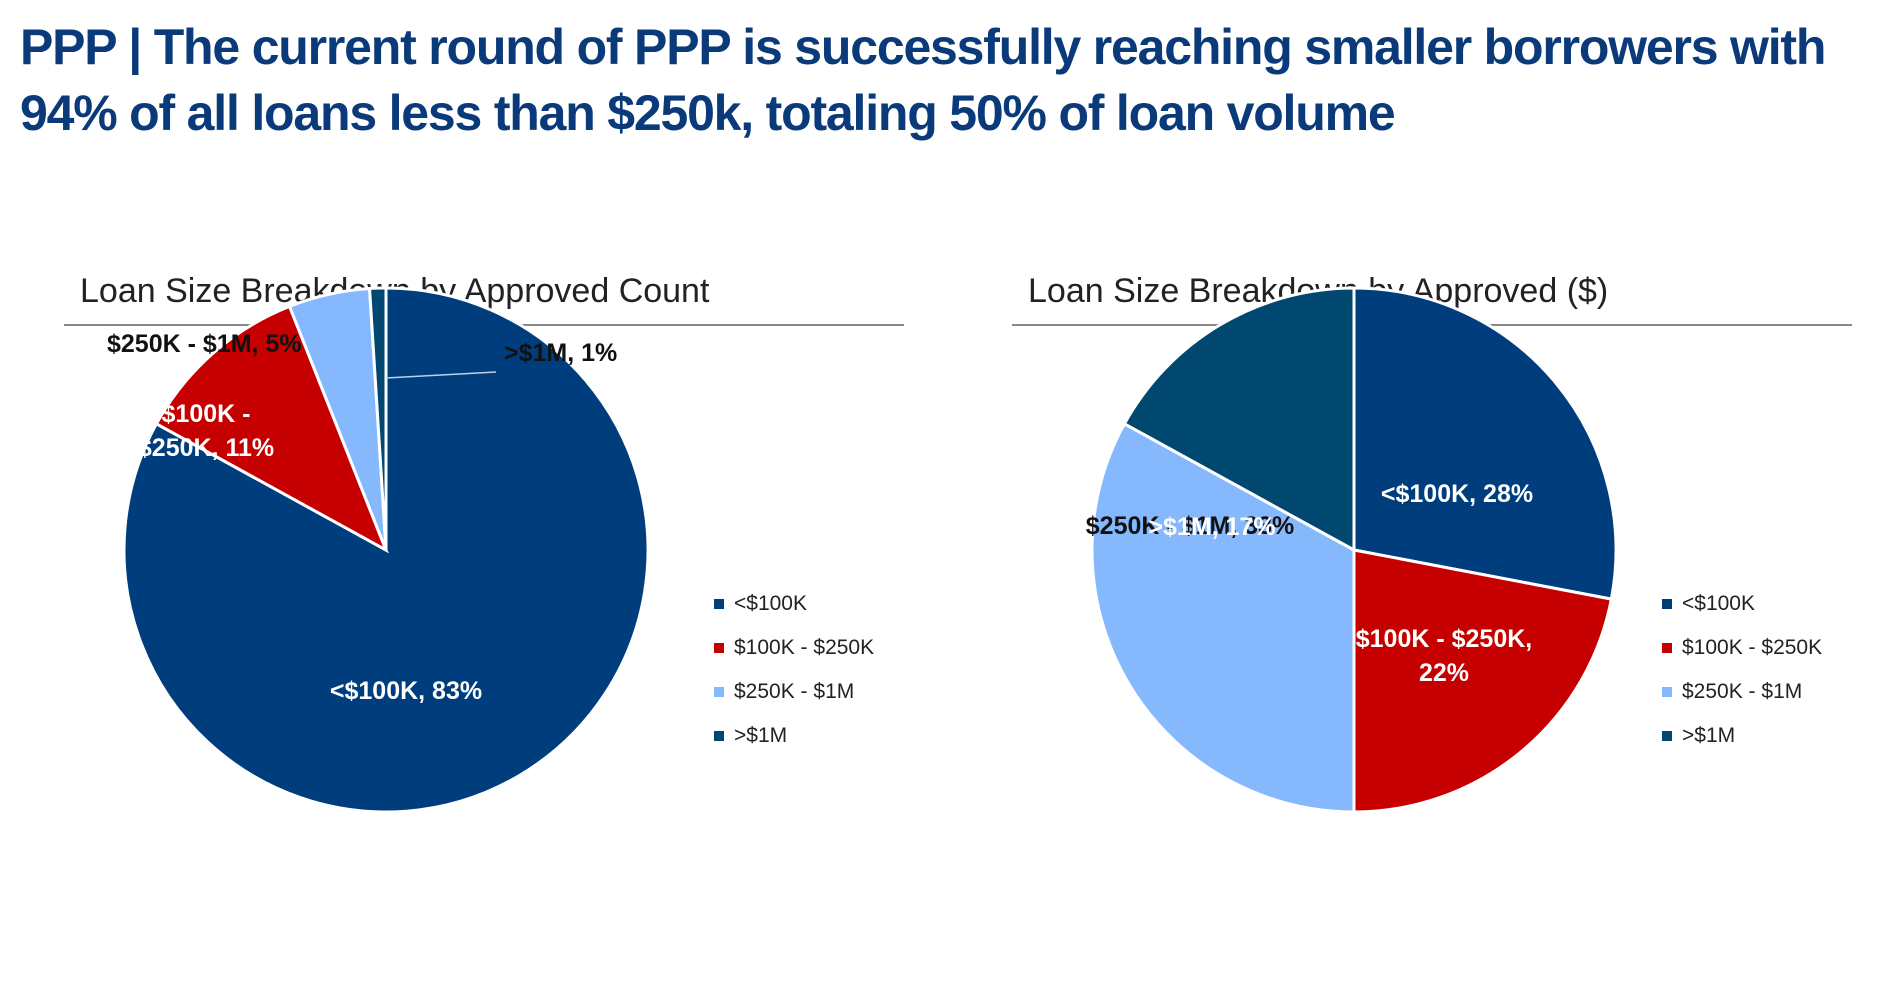 The image size is (1890, 994). What do you see at coordinates (1457, 494) in the screenshot?
I see `pie-data-label: <$100K, 28%` at bounding box center [1457, 494].